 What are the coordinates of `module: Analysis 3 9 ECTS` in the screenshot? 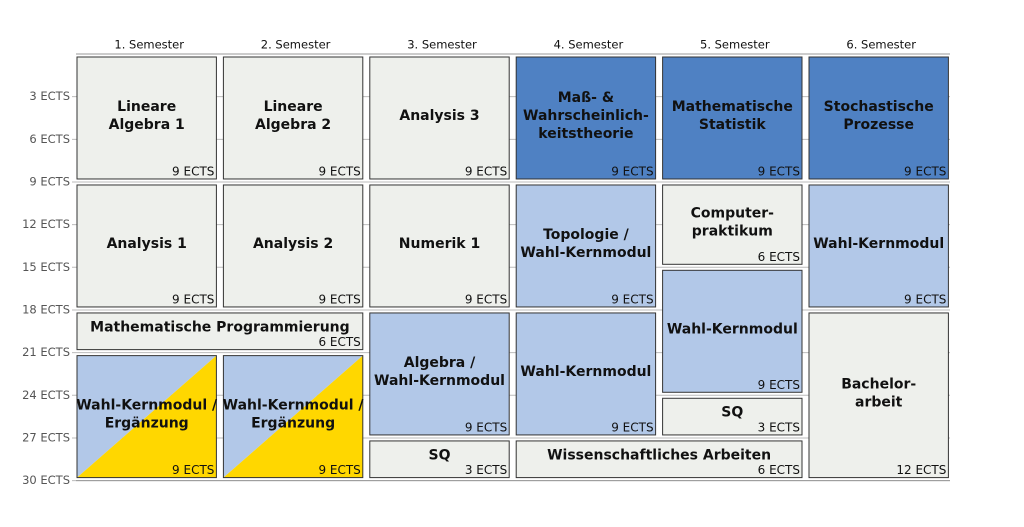 It's located at (439, 118).